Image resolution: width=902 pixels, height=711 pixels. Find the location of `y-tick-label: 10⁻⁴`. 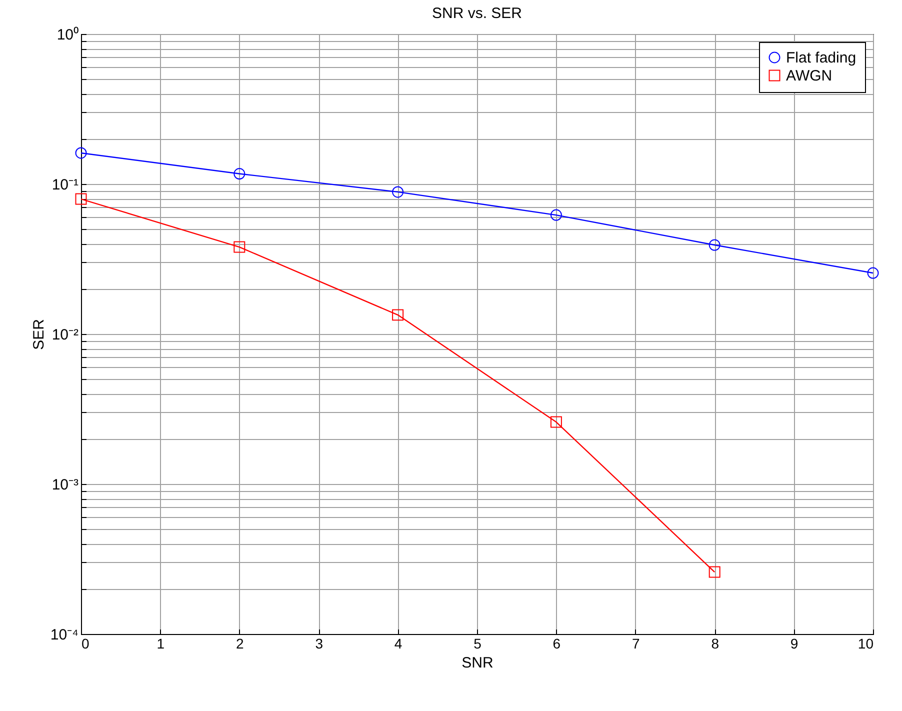

y-tick-label: 10⁻⁴ is located at coordinates (64, 635).